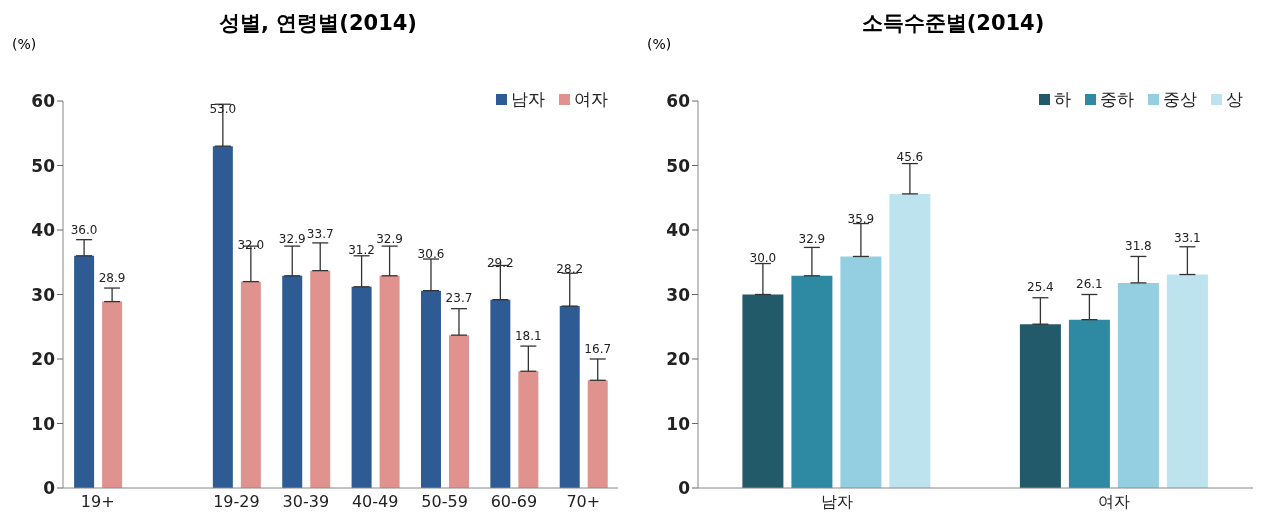 This screenshot has width=1273, height=530. I want to click on x-tick-label: 19+, so click(97, 502).